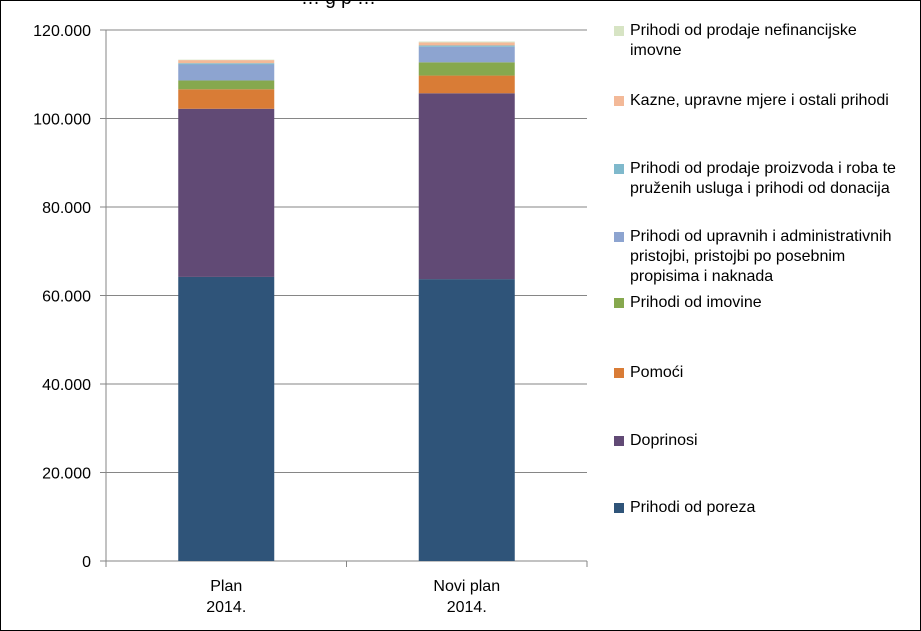  I want to click on legend-label: Prihodi od imovine, so click(696, 302).